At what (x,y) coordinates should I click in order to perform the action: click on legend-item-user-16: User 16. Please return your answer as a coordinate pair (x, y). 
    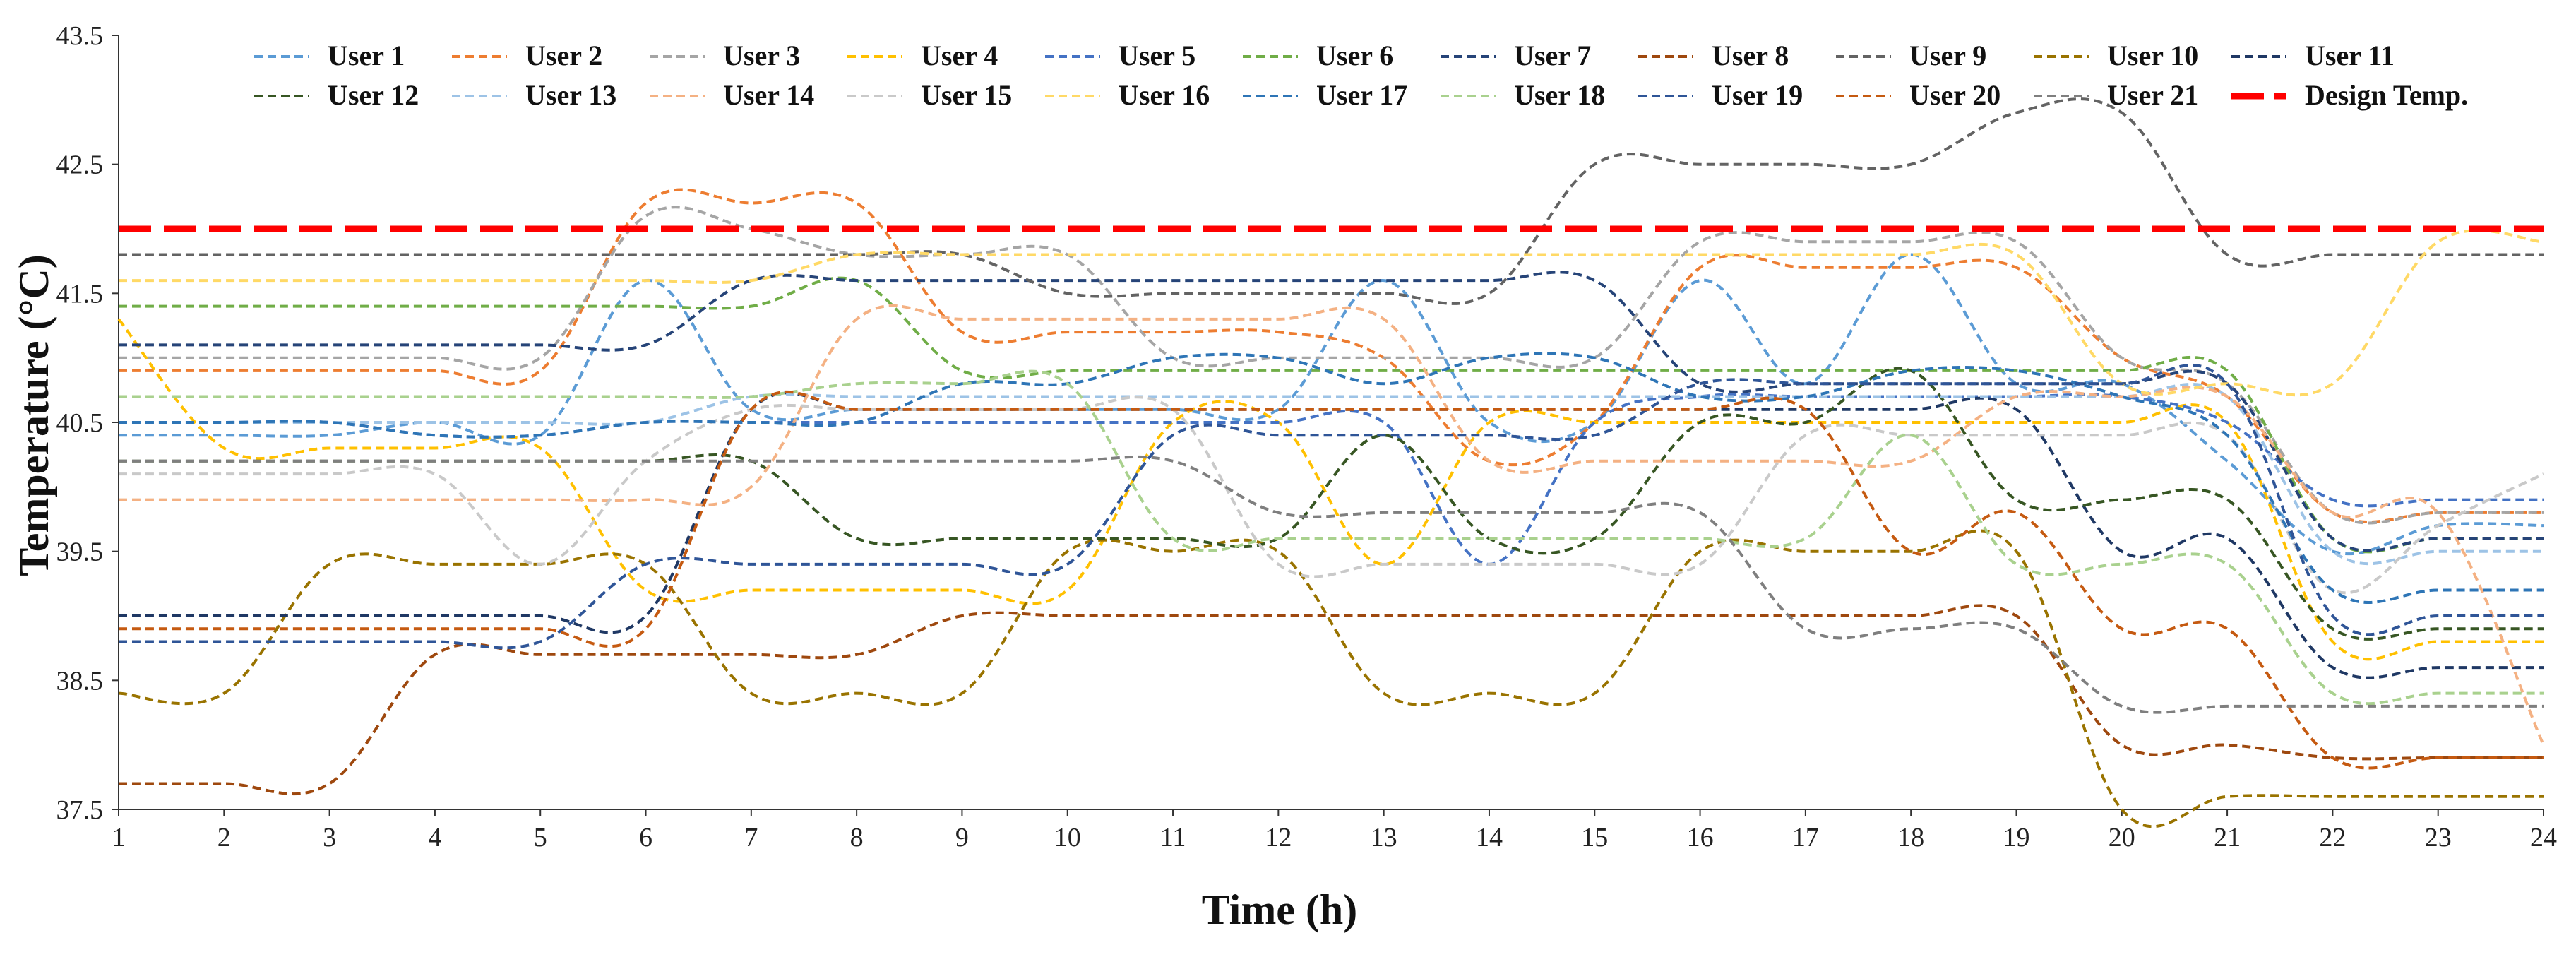
    Looking at the image, I should click on (1127, 95).